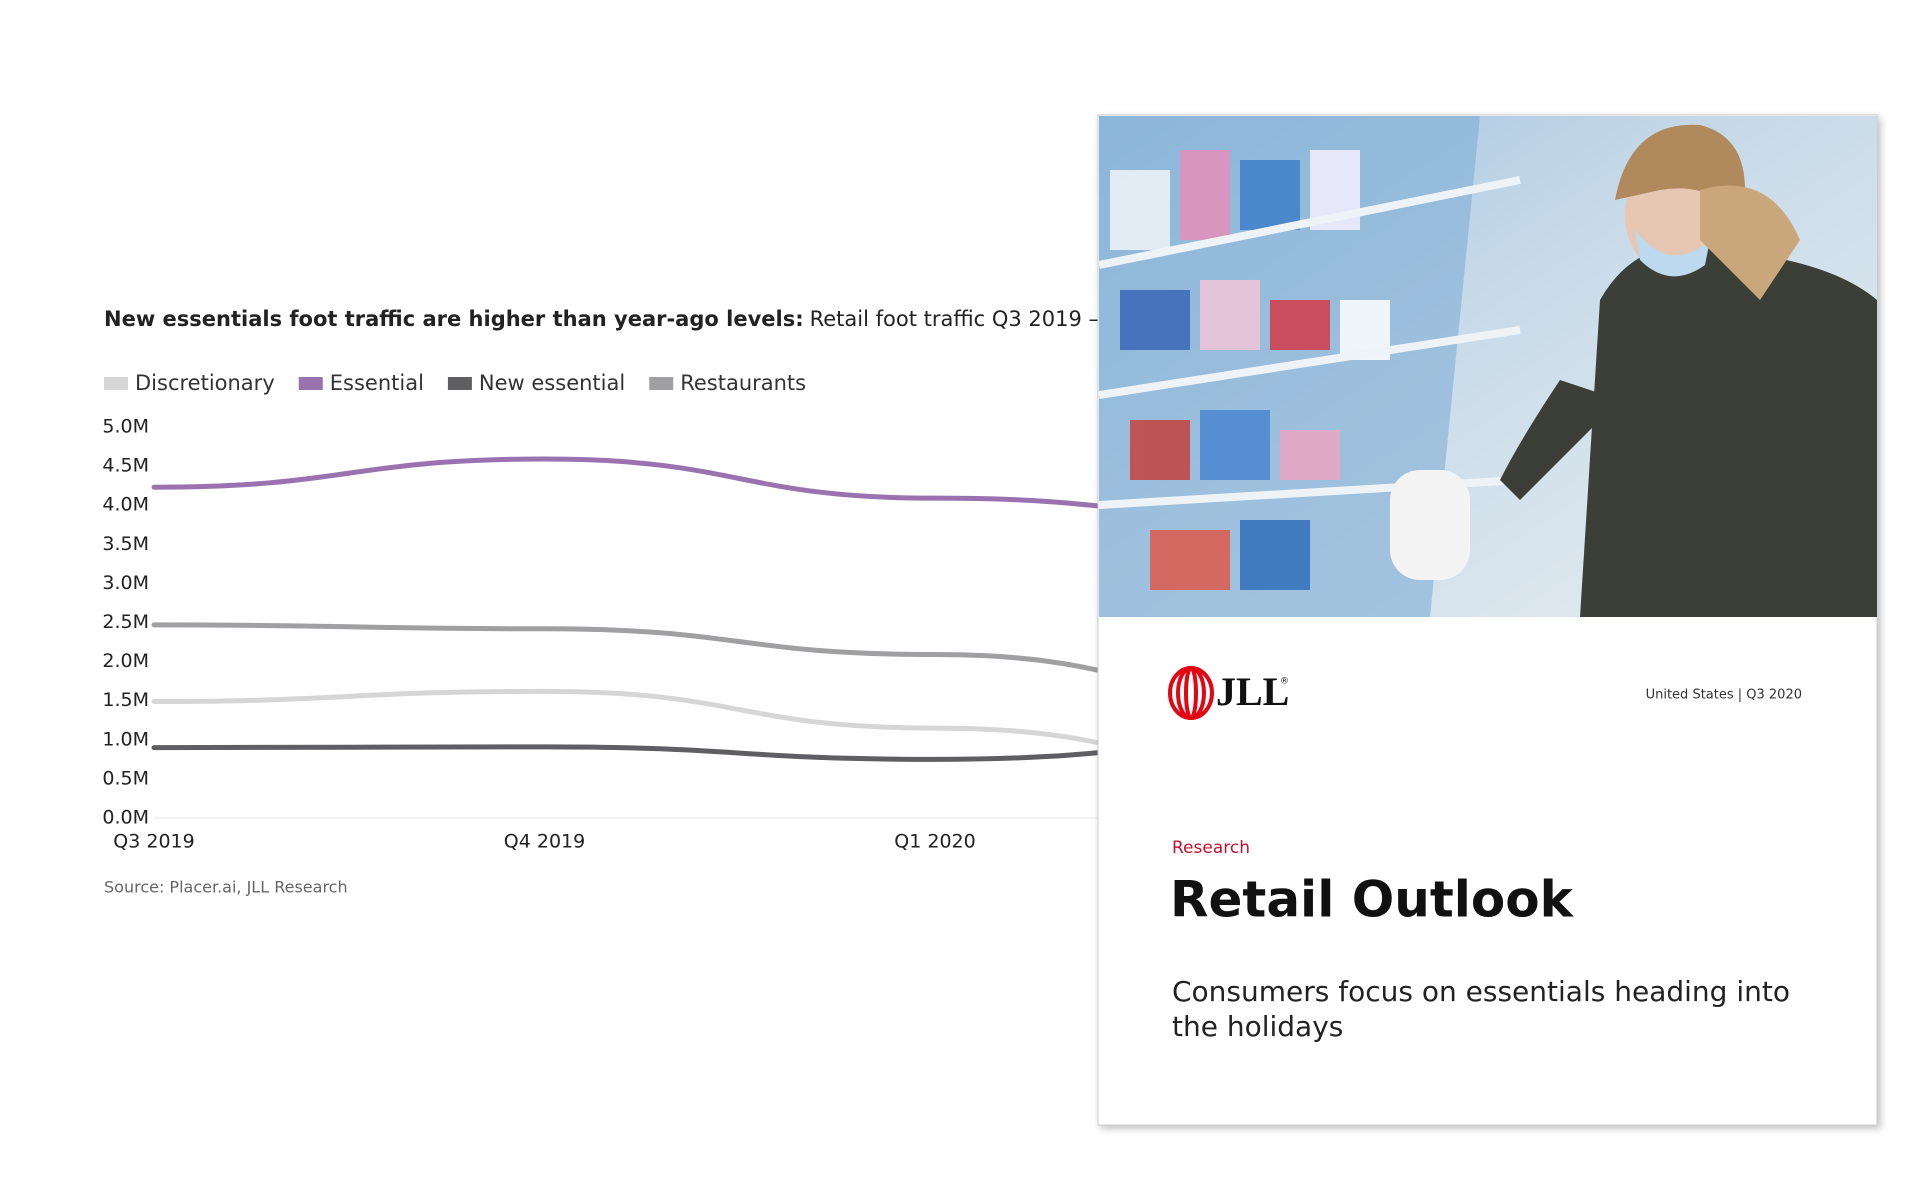  I want to click on y-tick-label: 3.5M, so click(125, 544).